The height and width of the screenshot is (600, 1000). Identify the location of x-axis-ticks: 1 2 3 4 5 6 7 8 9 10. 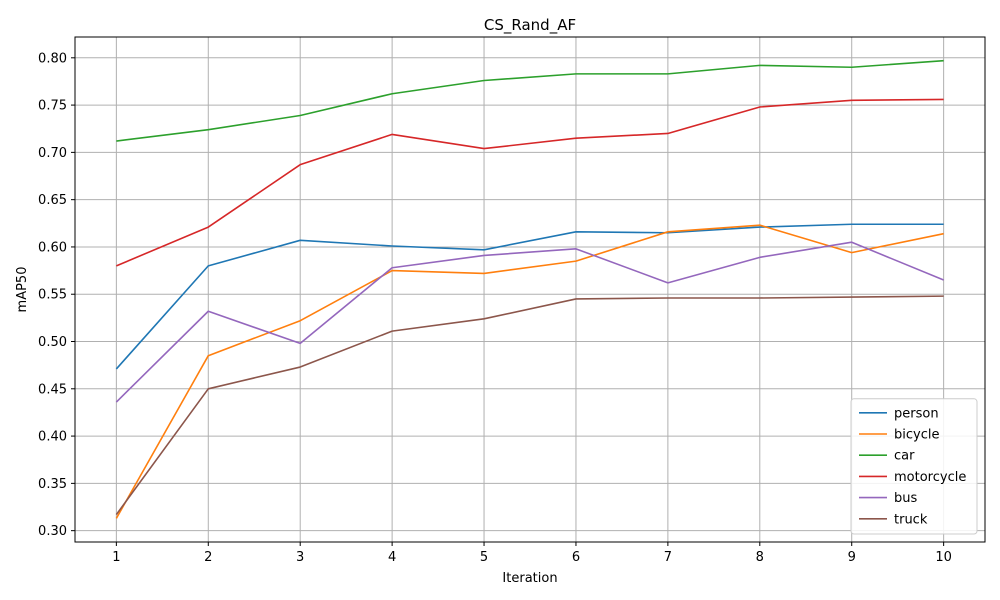
(532, 553).